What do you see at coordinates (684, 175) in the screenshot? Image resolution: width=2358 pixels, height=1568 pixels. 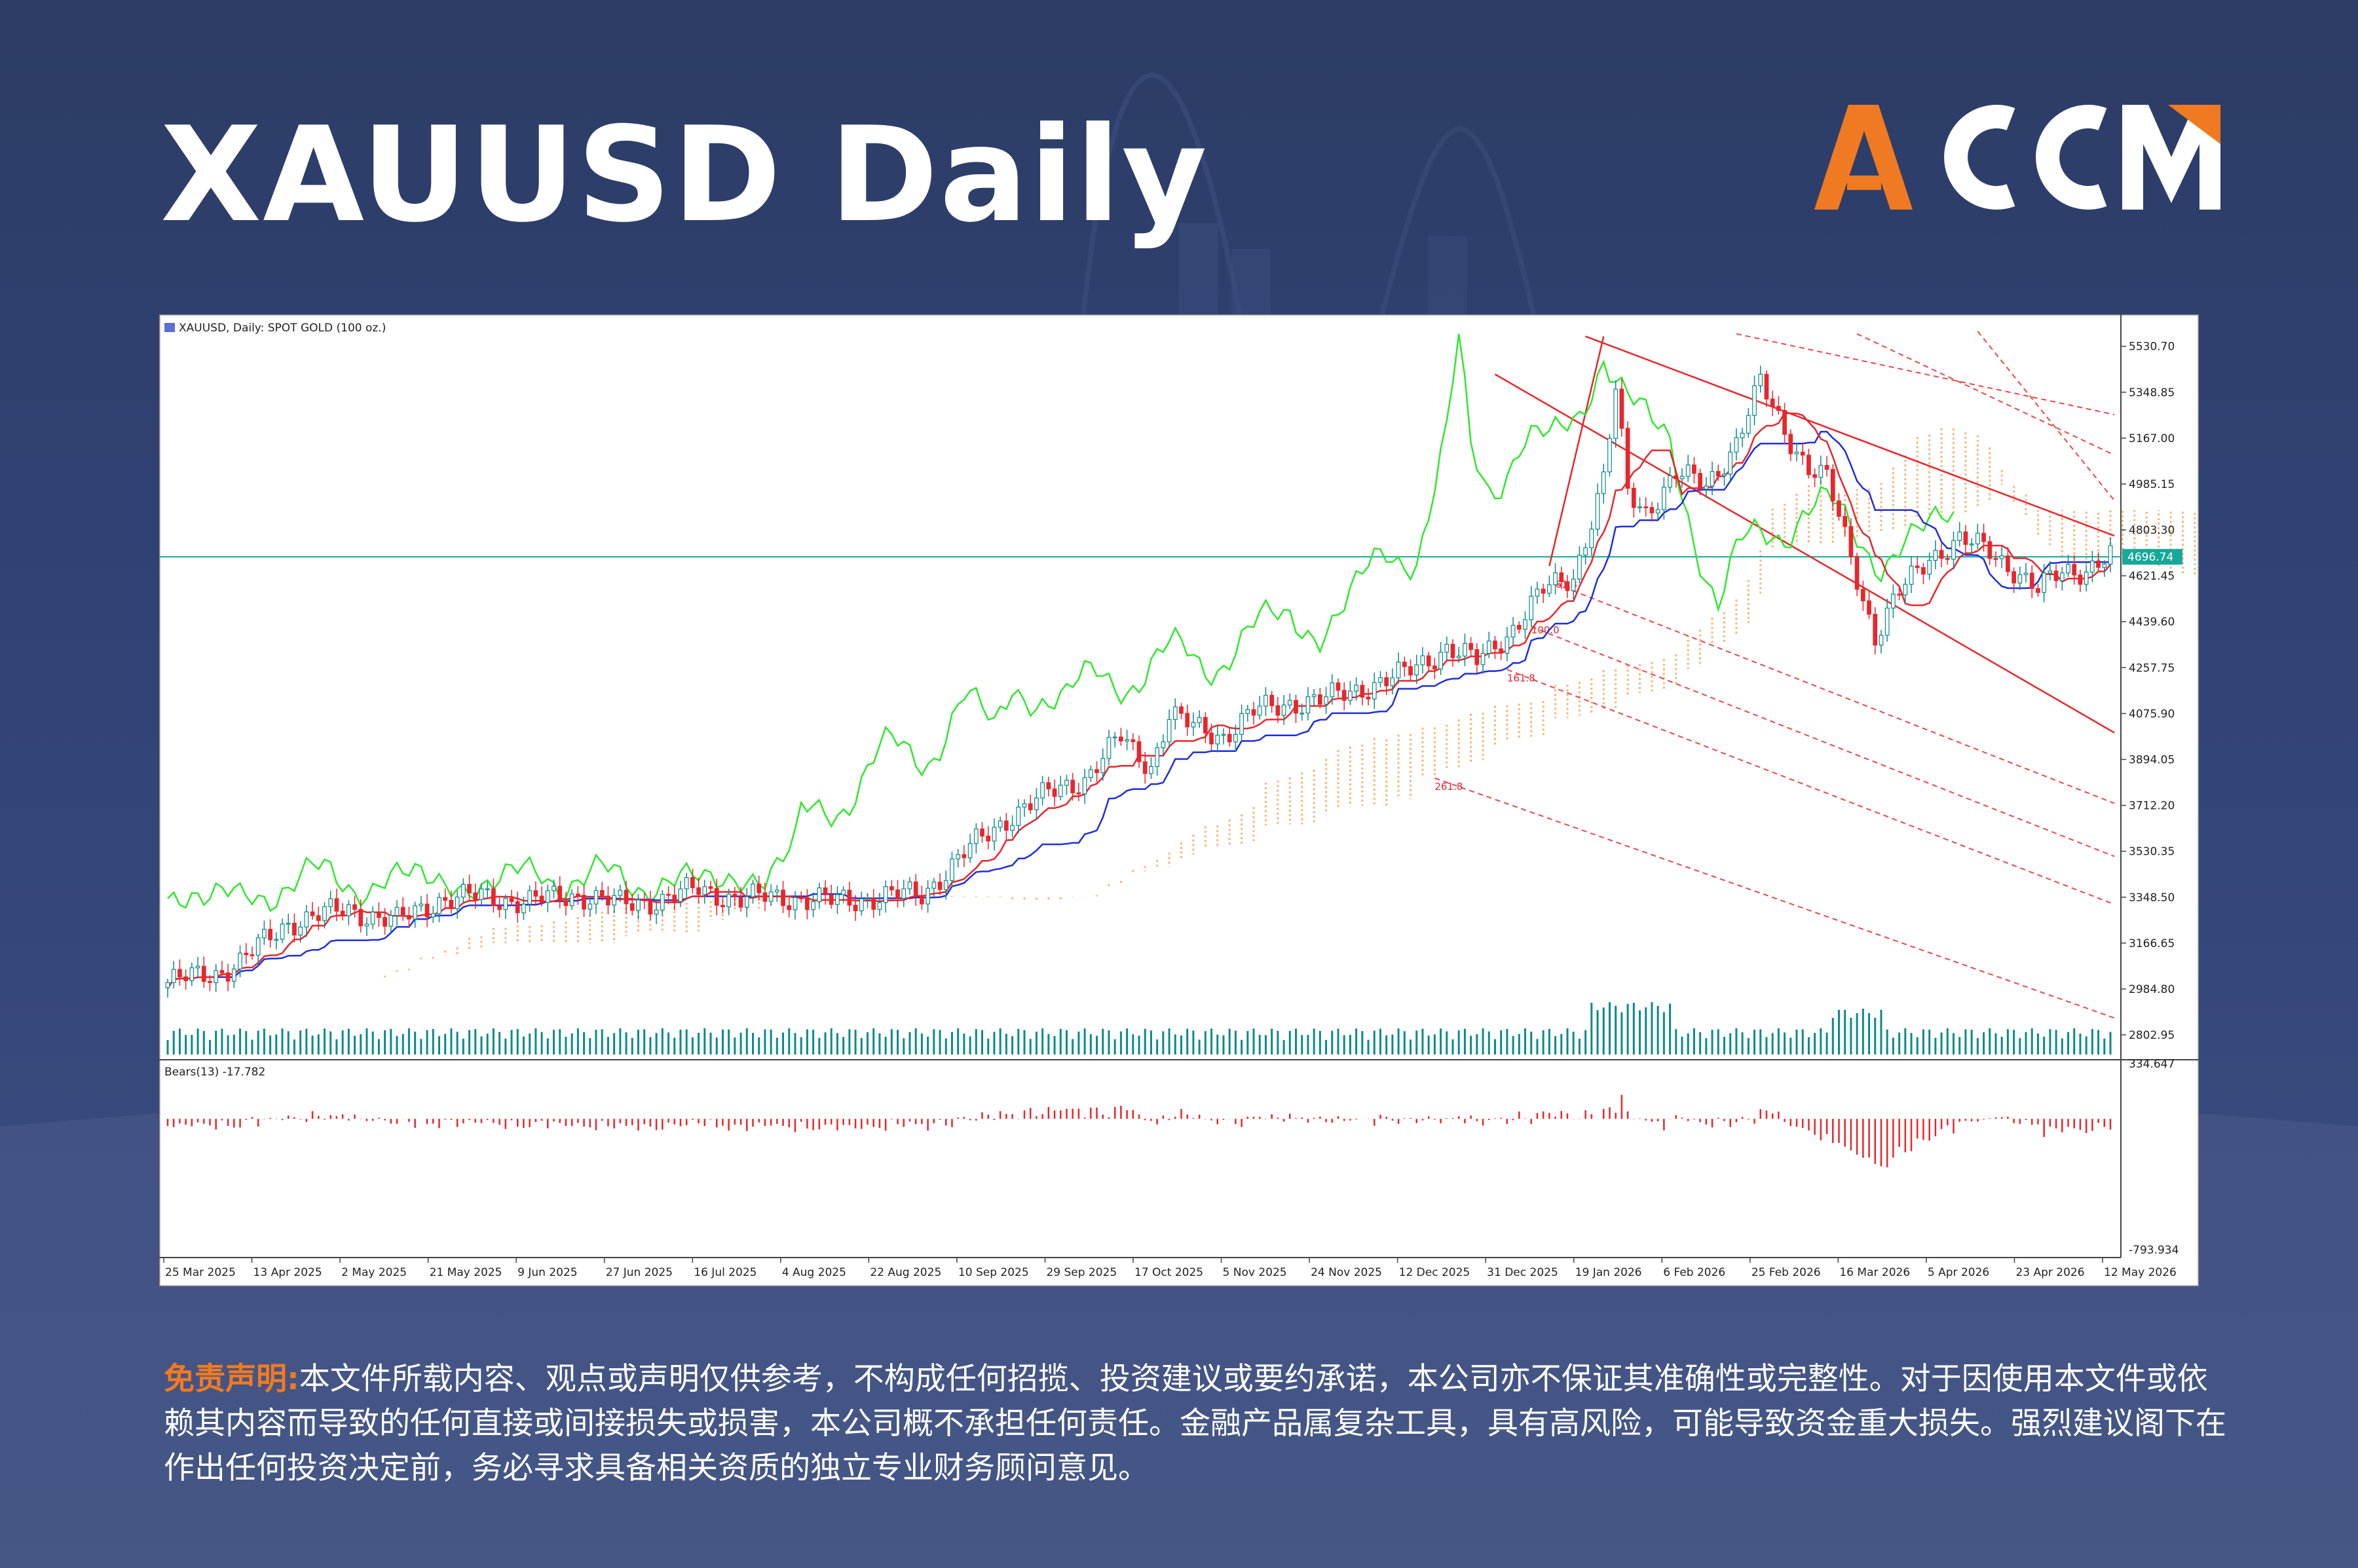 I see `page-title: XAUUSD Daily` at bounding box center [684, 175].